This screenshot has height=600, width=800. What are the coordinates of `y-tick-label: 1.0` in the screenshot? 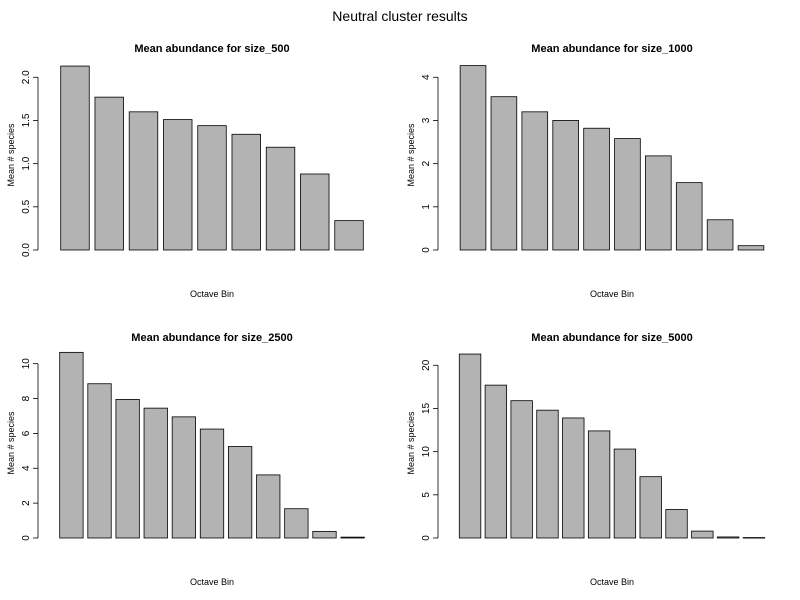 It's located at (26, 163).